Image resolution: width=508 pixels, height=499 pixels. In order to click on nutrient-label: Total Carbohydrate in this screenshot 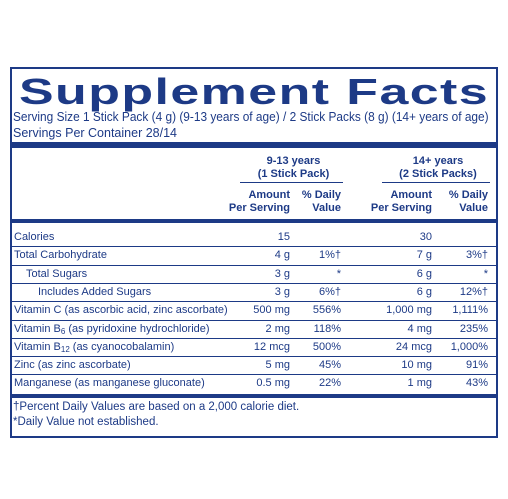, I will do `click(60, 255)`.